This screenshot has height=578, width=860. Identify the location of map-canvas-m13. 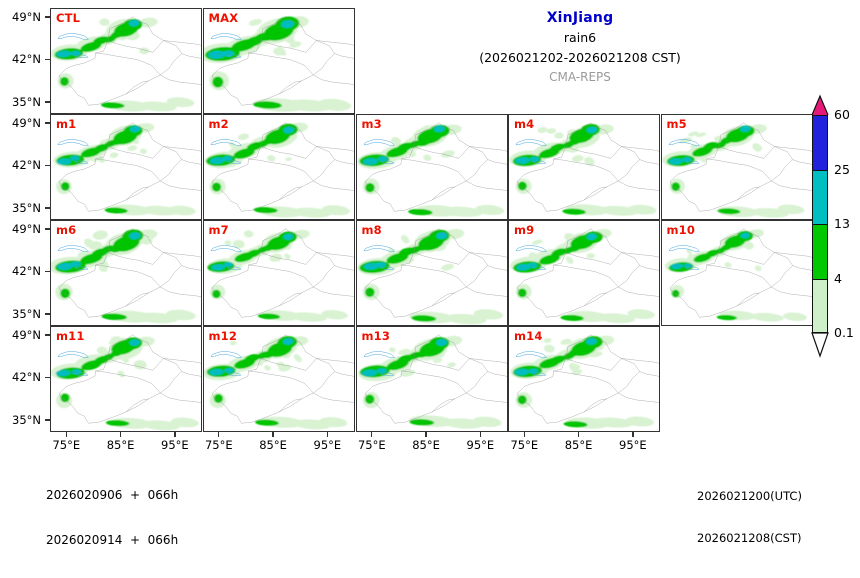
(432, 379).